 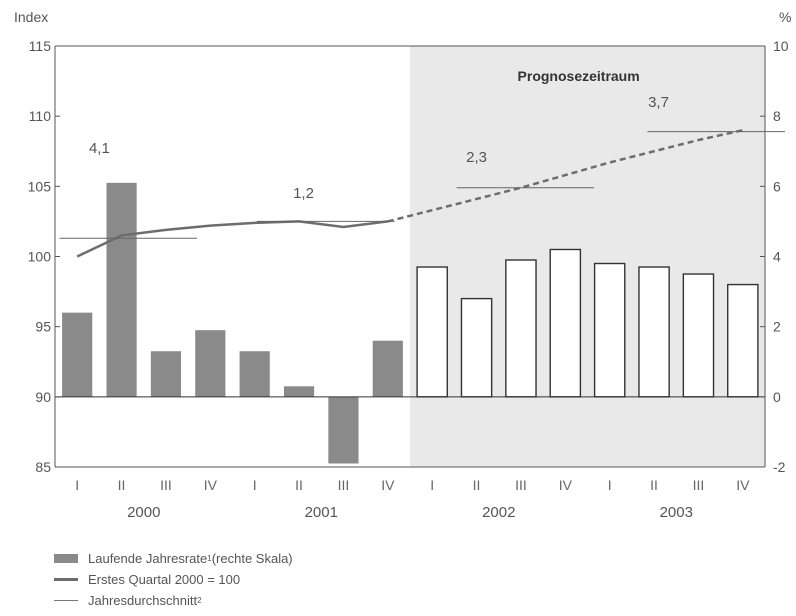 I want to click on index-line-dashed, so click(x=565, y=175).